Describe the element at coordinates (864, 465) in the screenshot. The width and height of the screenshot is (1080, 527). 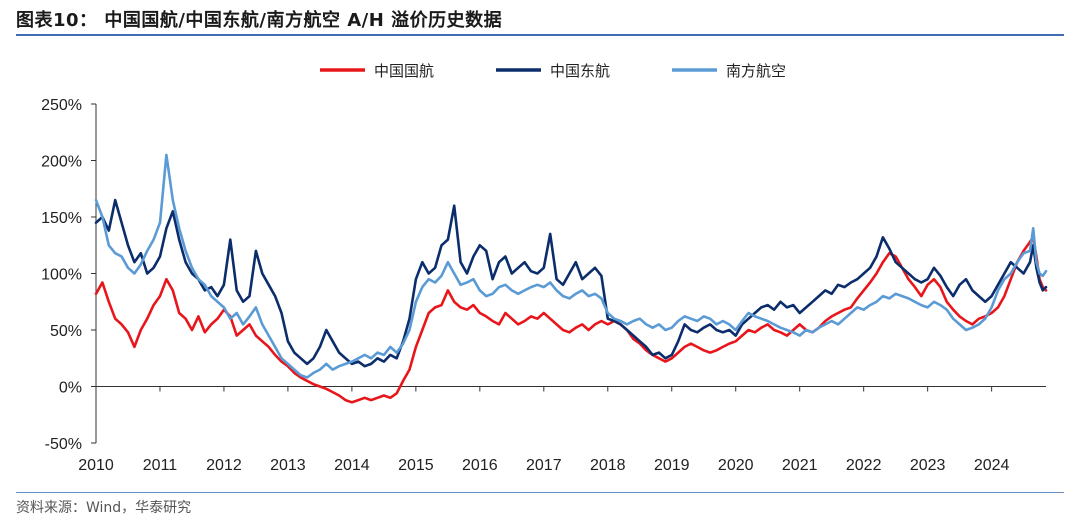
I see `x-tick-label: 2022` at that location.